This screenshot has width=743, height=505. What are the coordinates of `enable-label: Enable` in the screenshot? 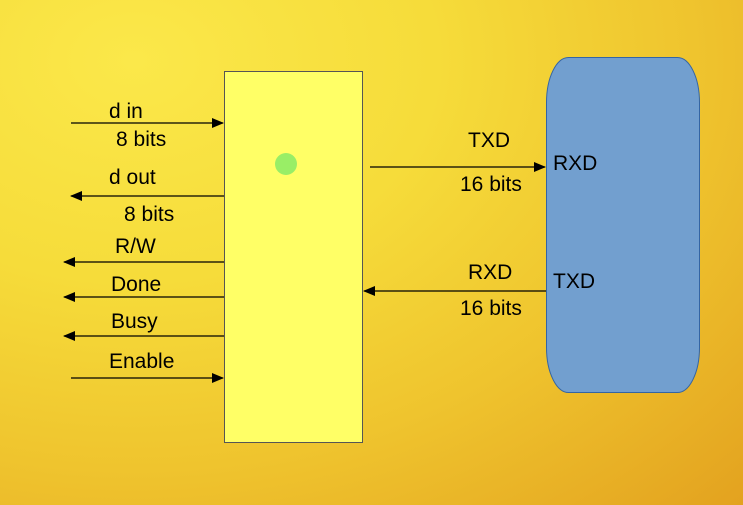 It's located at (141, 361).